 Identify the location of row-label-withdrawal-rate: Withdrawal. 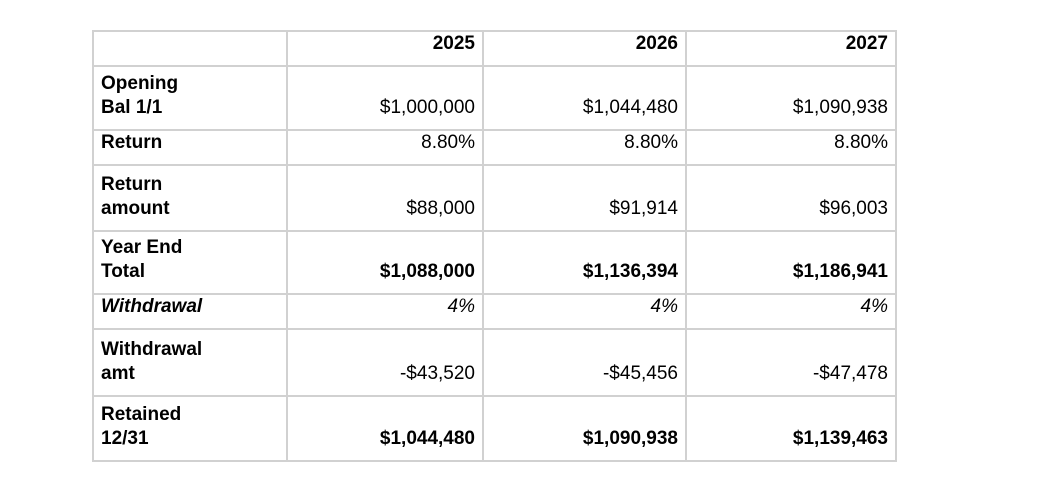
(190, 311).